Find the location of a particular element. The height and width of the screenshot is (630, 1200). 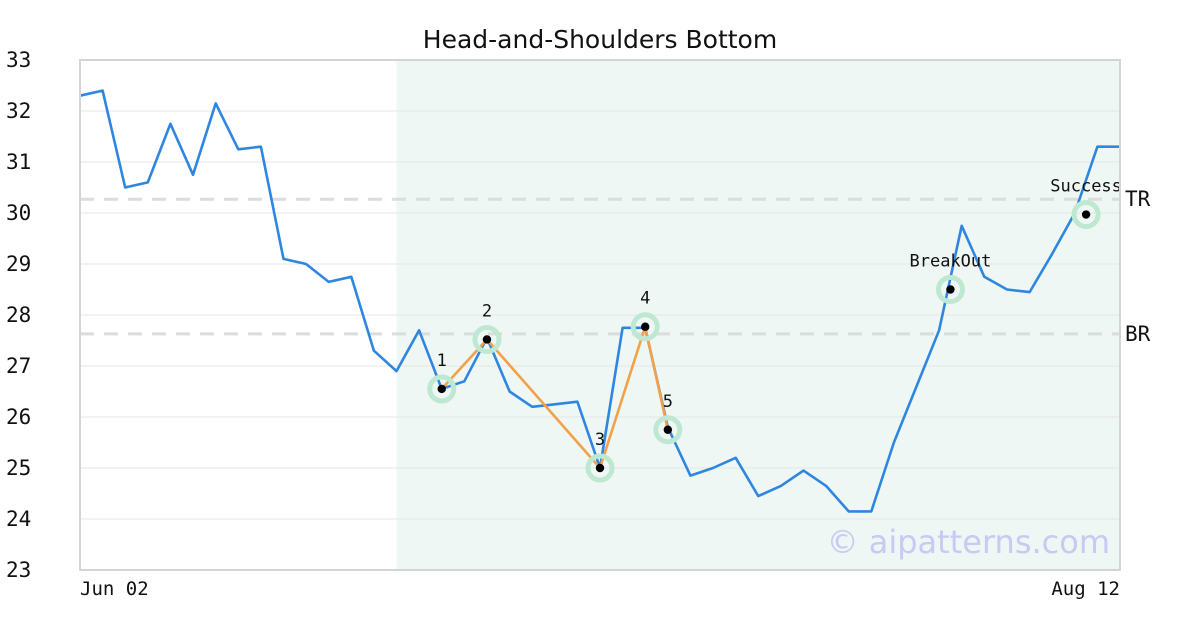

watermark: © aipatterns.com is located at coordinates (968, 542).